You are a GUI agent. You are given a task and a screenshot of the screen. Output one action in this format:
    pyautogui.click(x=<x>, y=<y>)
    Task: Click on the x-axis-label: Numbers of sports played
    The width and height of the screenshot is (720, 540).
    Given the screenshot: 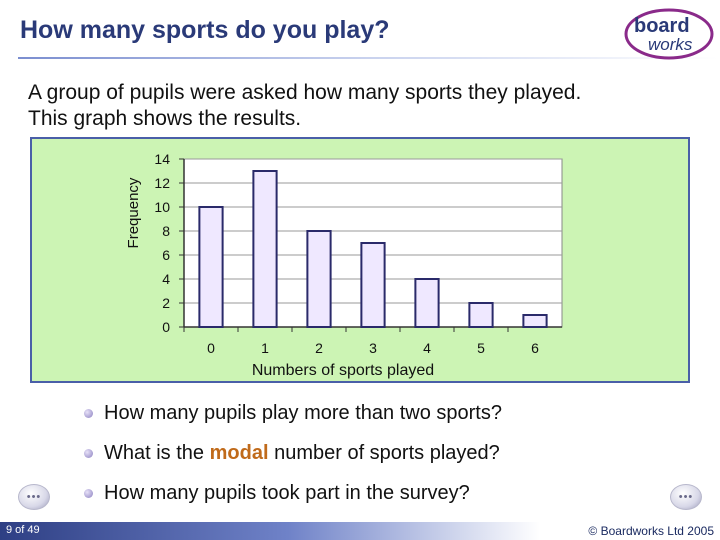 What is the action you would take?
    pyautogui.click(x=343, y=370)
    